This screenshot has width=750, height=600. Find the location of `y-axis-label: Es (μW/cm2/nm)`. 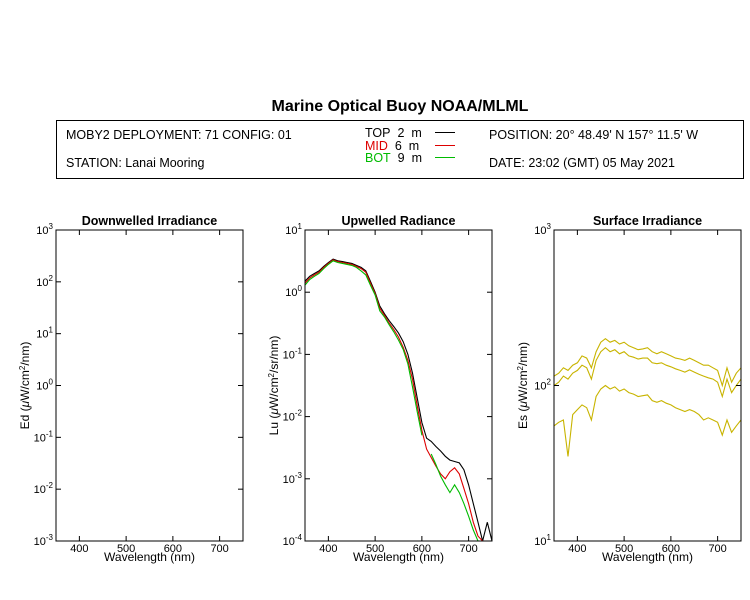

y-axis-label: Es (μW/cm2/nm) is located at coordinates (523, 385).